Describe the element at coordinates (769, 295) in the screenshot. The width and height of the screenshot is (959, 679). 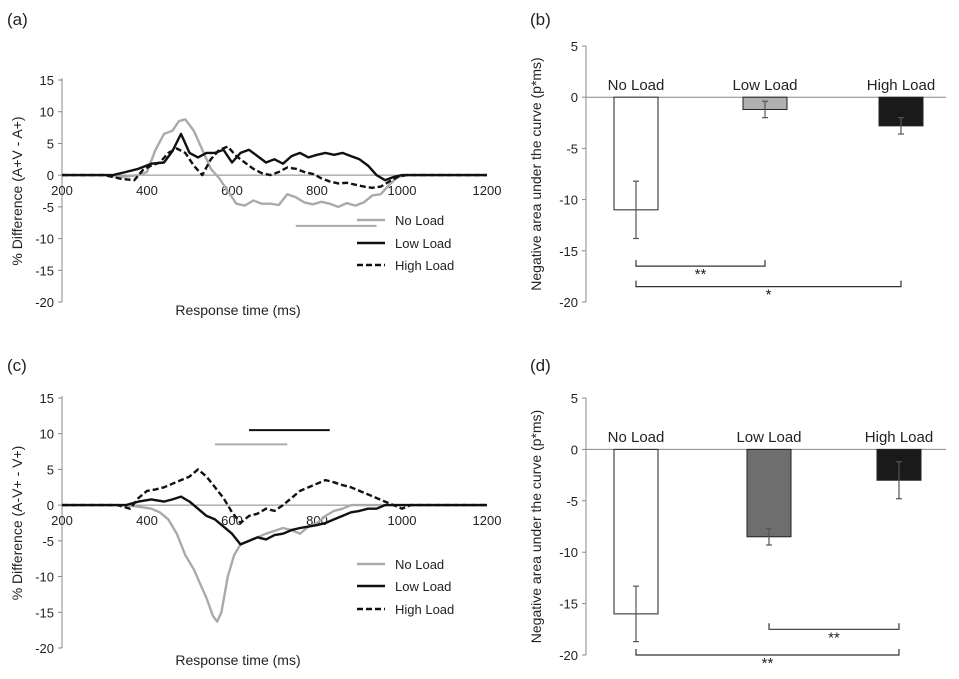
I see `significance-label: *` at that location.